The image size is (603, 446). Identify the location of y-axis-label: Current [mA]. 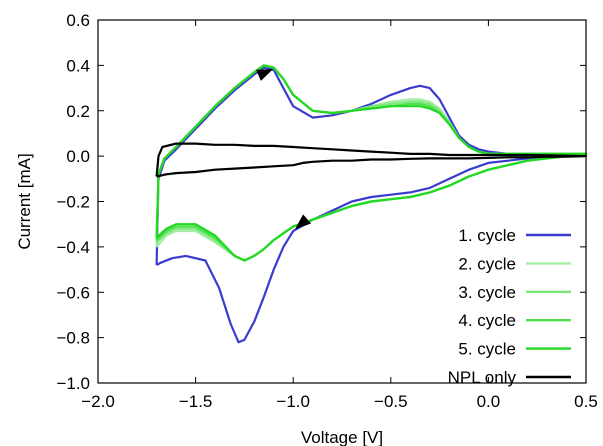
(24, 201).